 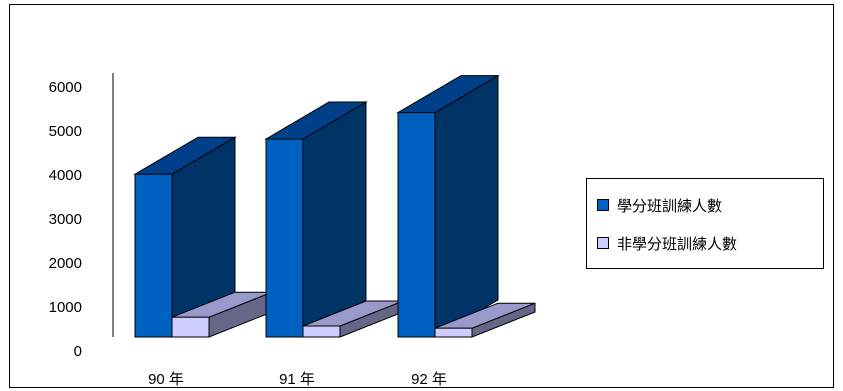 What do you see at coordinates (705, 223) in the screenshot?
I see `legend: 學分班訓練人數 非學分班訓練人數` at bounding box center [705, 223].